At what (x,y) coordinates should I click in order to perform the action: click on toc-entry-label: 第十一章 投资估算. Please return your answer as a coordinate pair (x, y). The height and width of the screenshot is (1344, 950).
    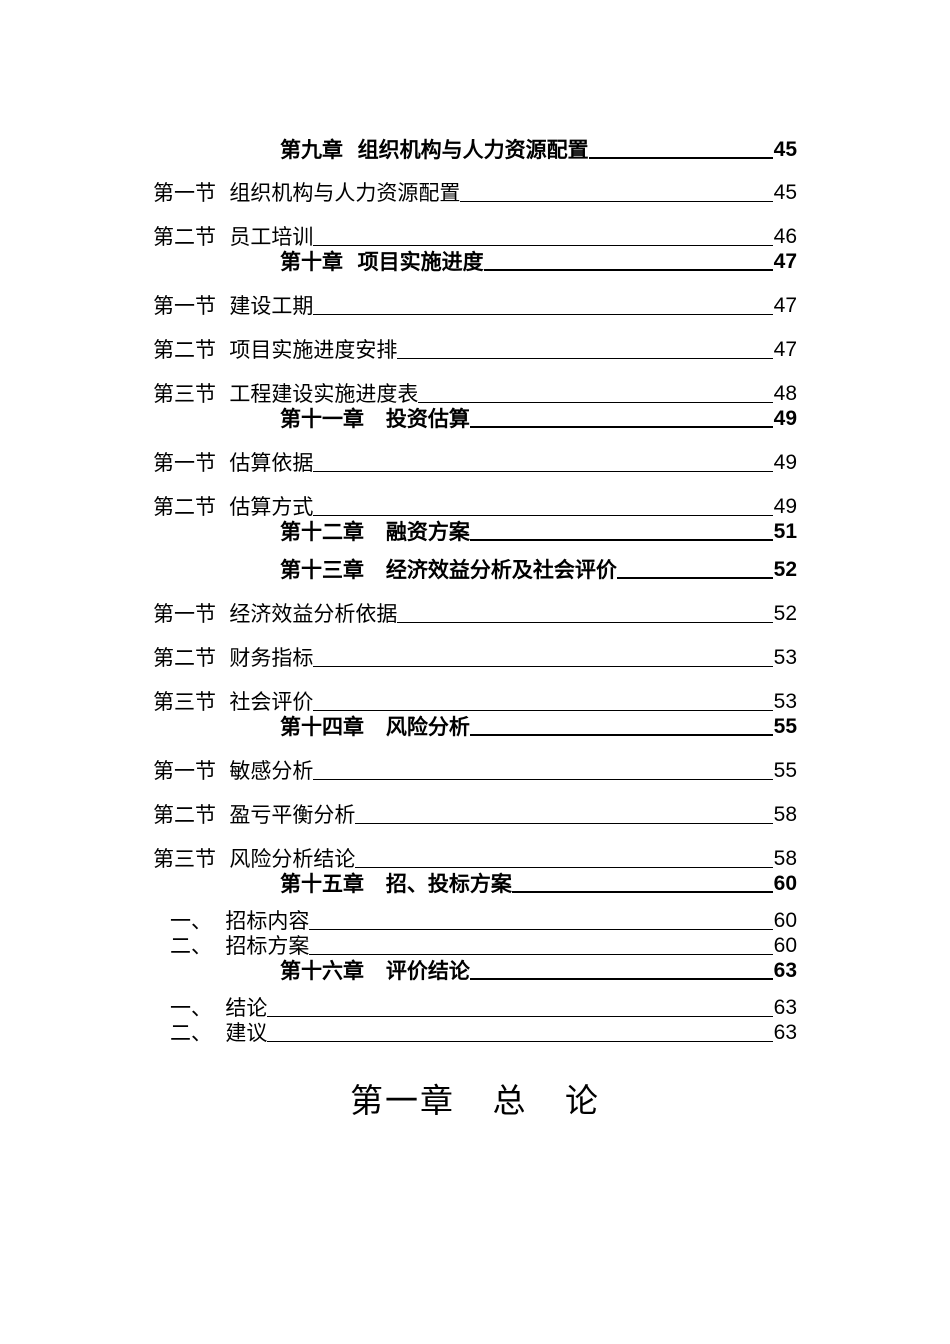
    Looking at the image, I should click on (375, 419).